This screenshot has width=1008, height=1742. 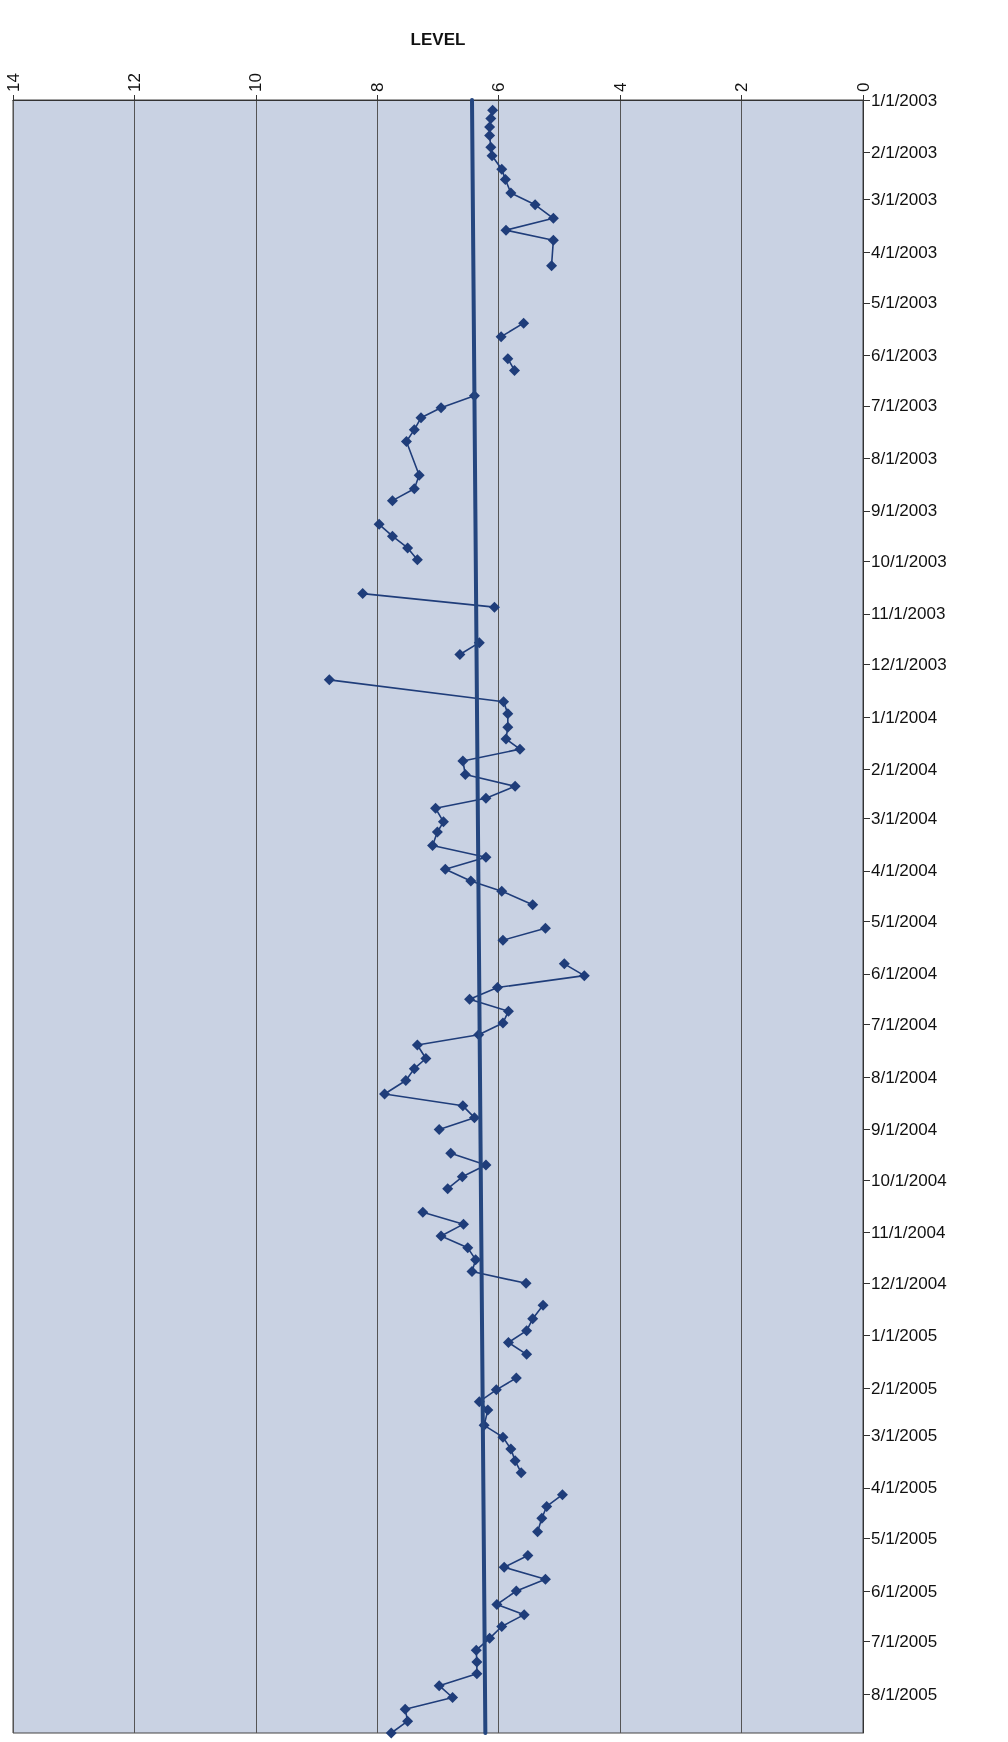 I want to click on y-tick-label: 5/1/2004, so click(x=904, y=922).